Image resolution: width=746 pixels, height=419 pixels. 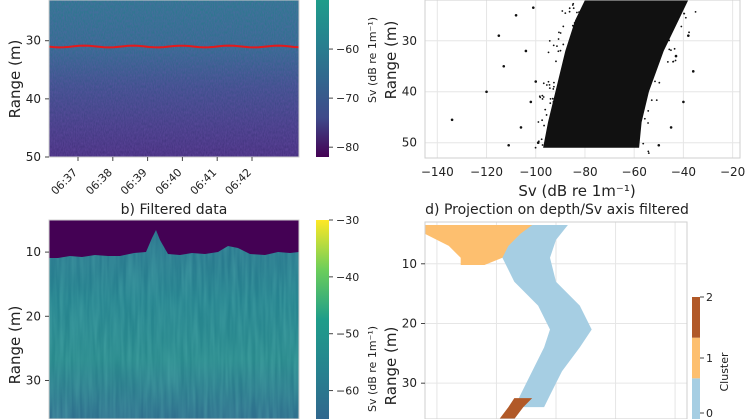 I want to click on panel-a-xtick-label: 06:40, so click(x=169, y=182).